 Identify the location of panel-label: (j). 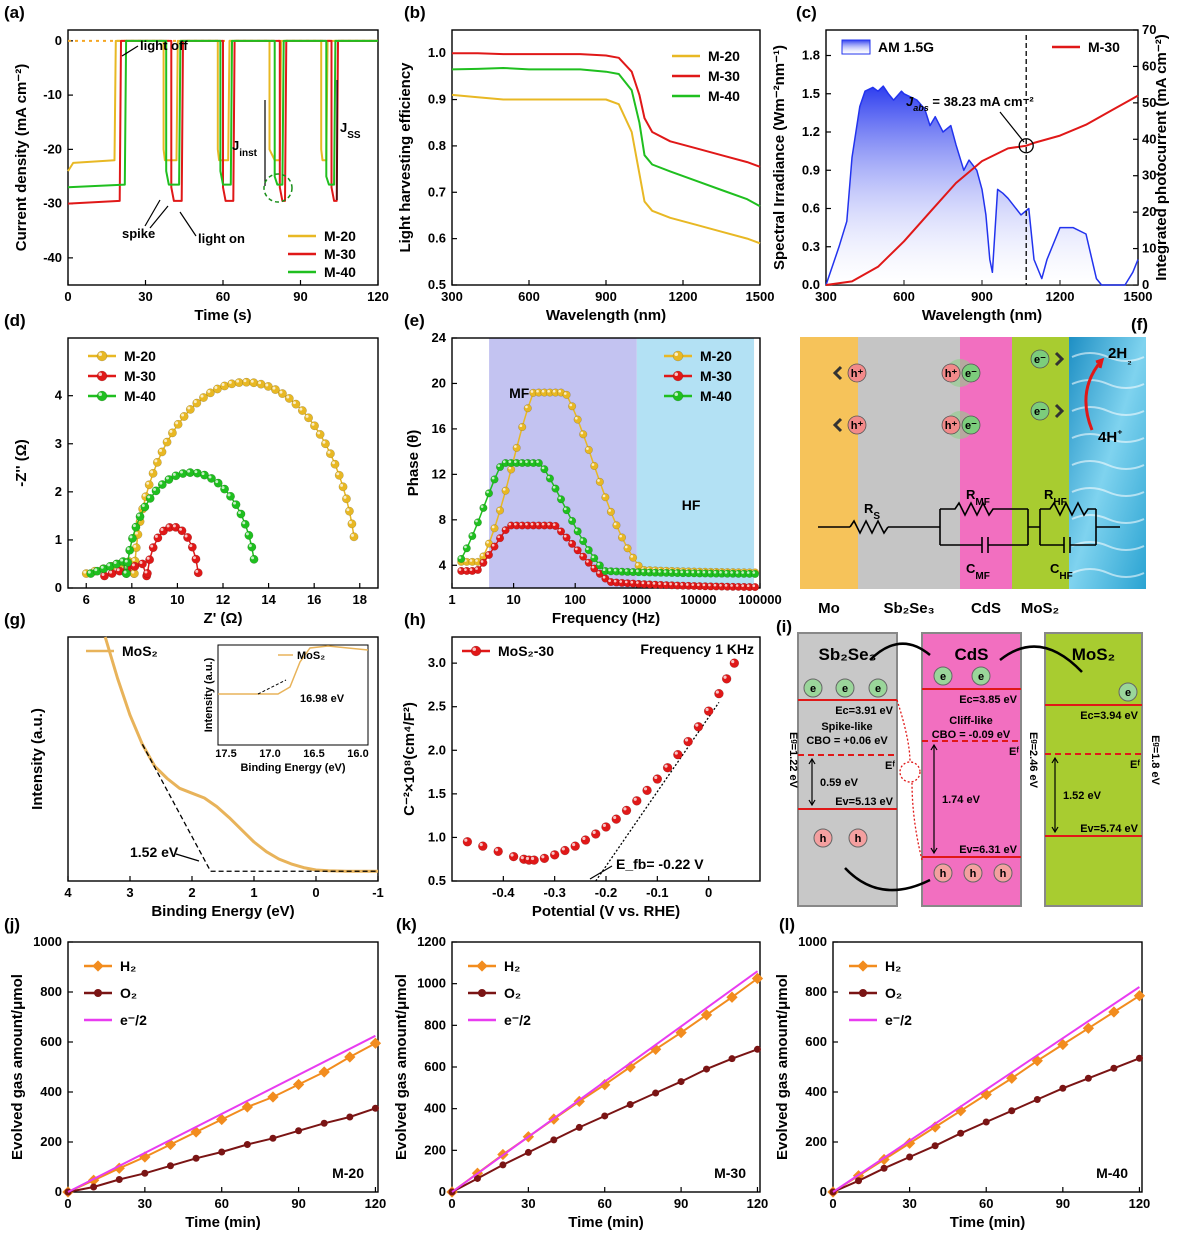
(12, 924).